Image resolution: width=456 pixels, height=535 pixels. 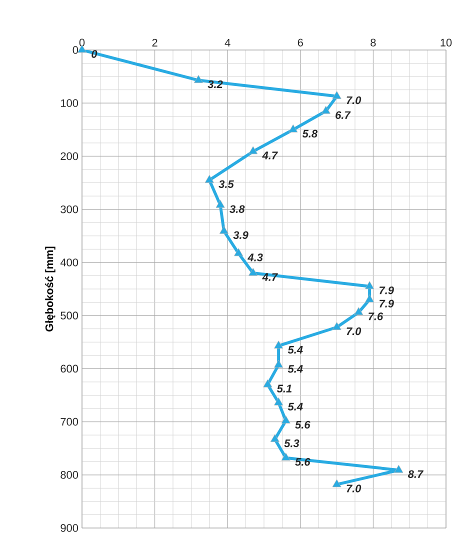 I want to click on data-label: 8.7, so click(x=416, y=474).